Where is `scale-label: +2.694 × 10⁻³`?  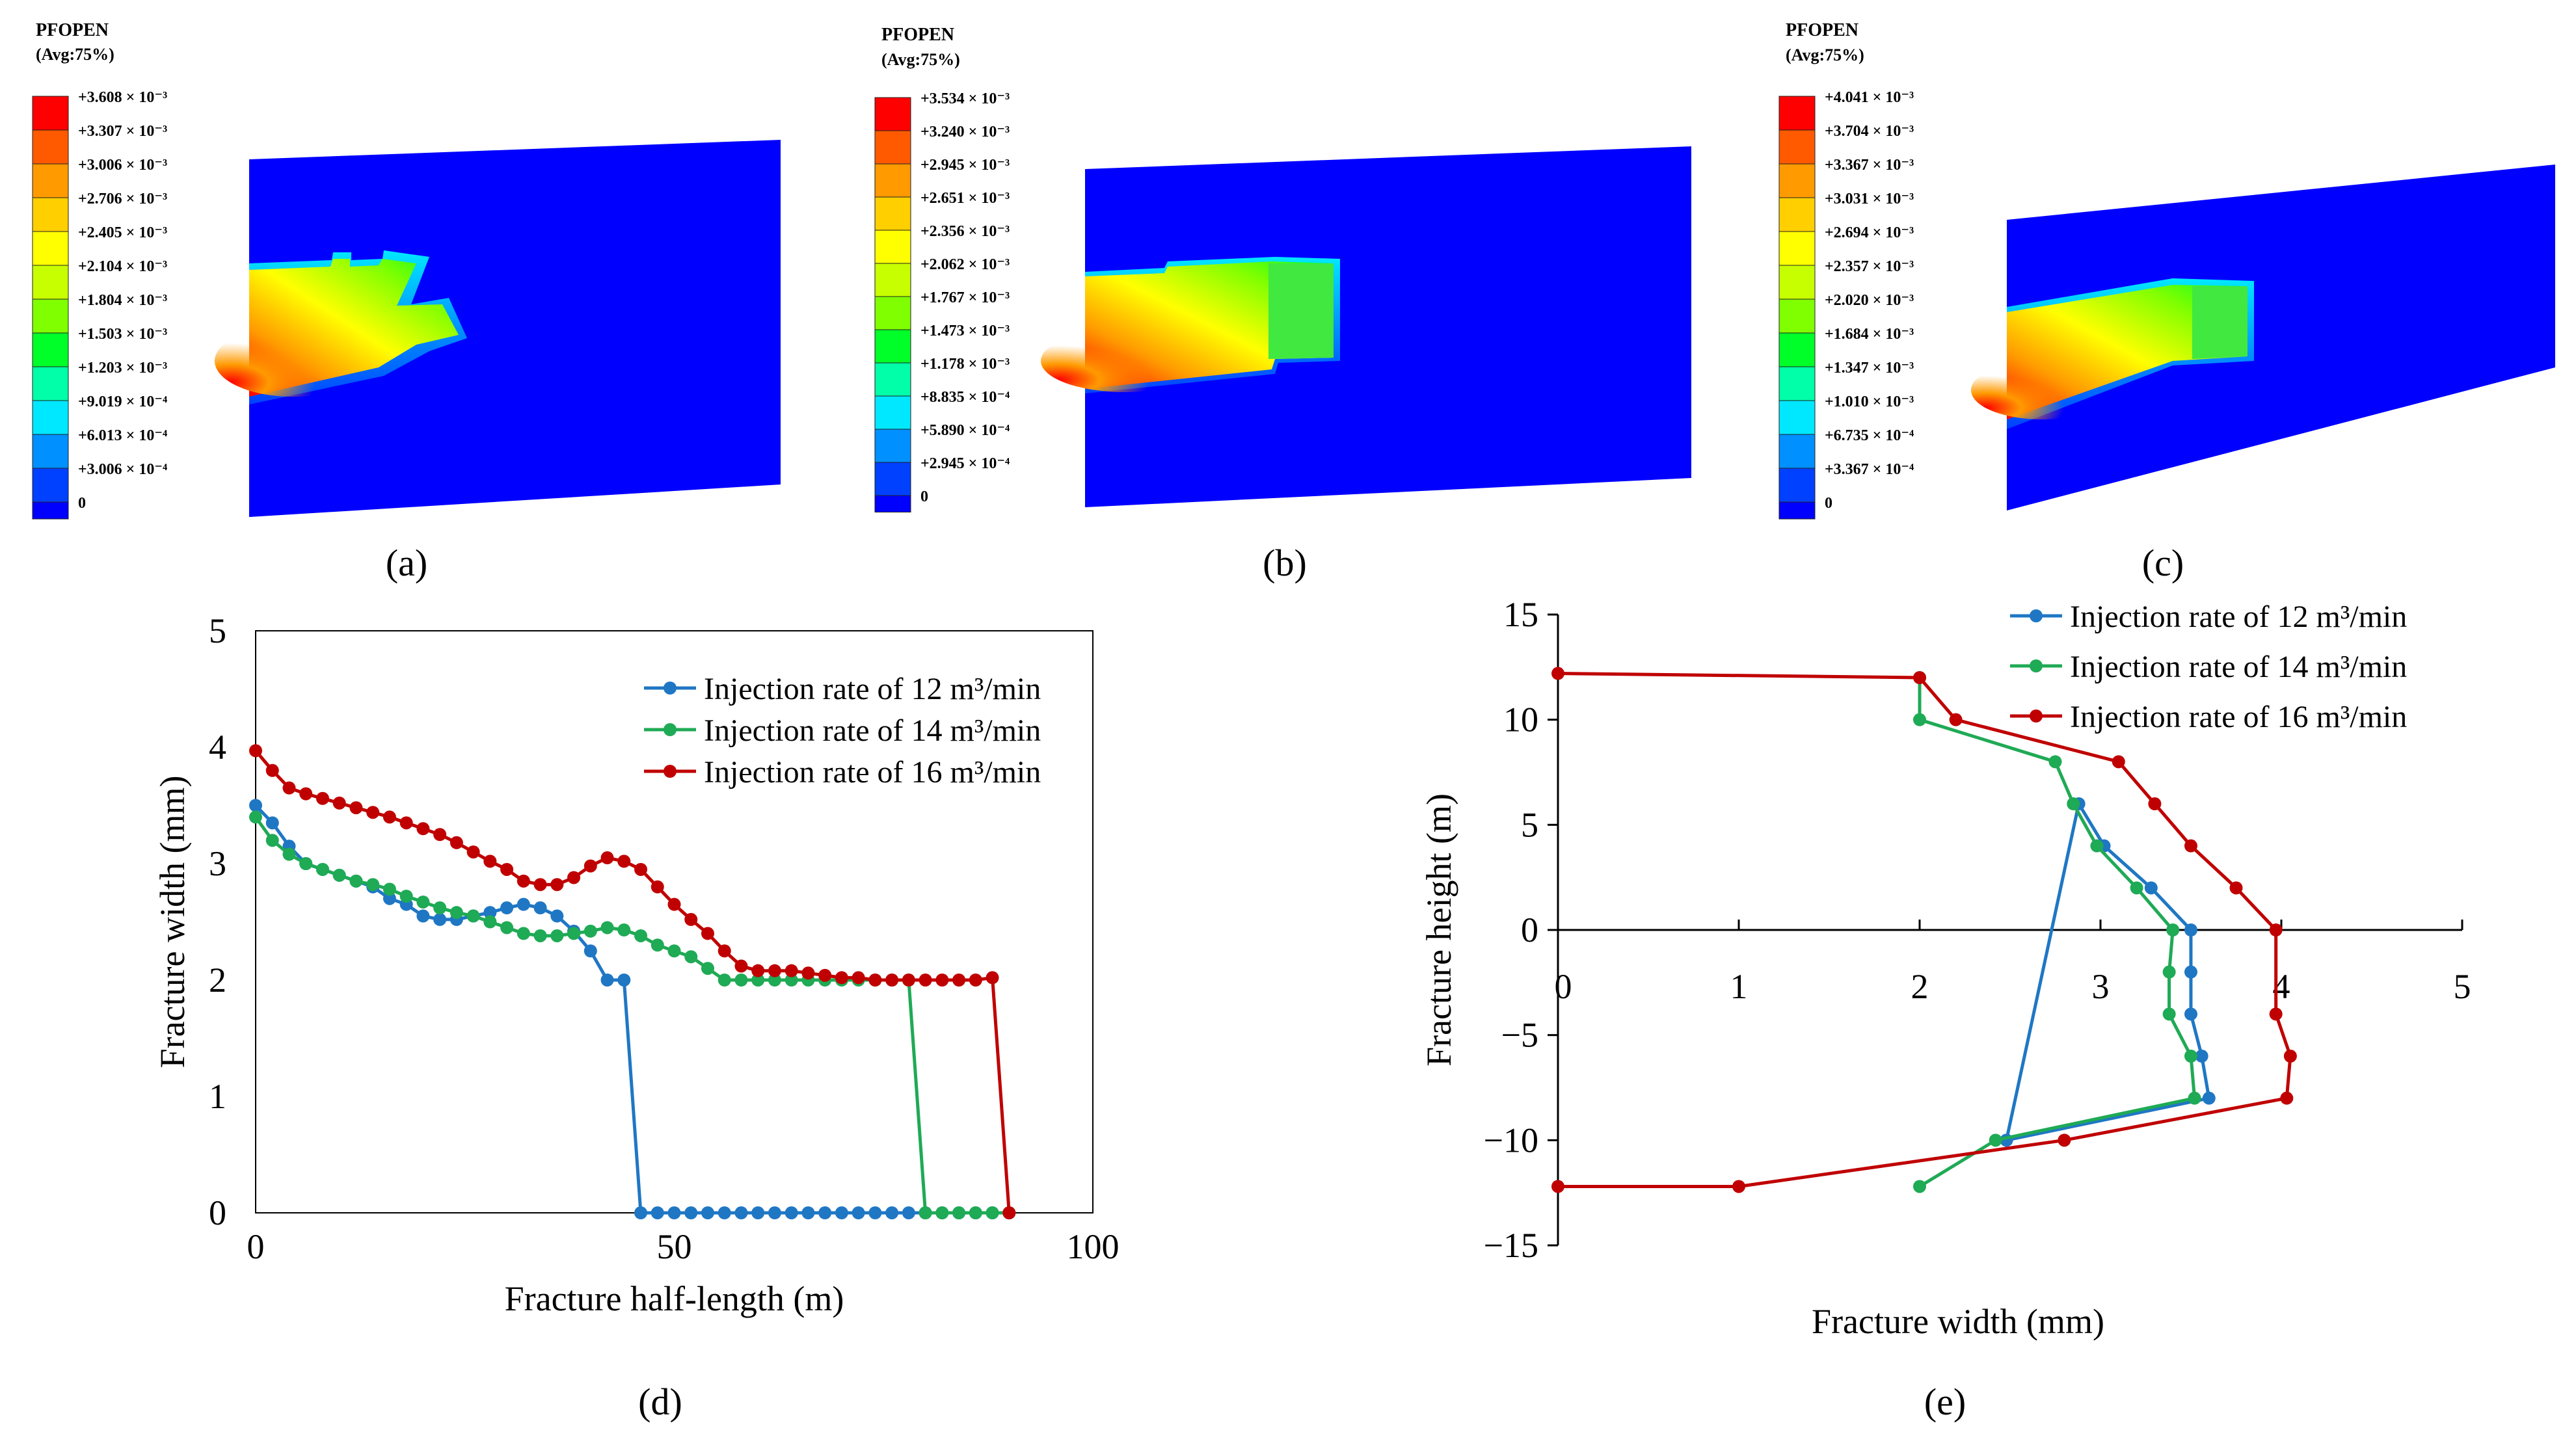
scale-label: +2.694 × 10⁻³ is located at coordinates (1869, 232).